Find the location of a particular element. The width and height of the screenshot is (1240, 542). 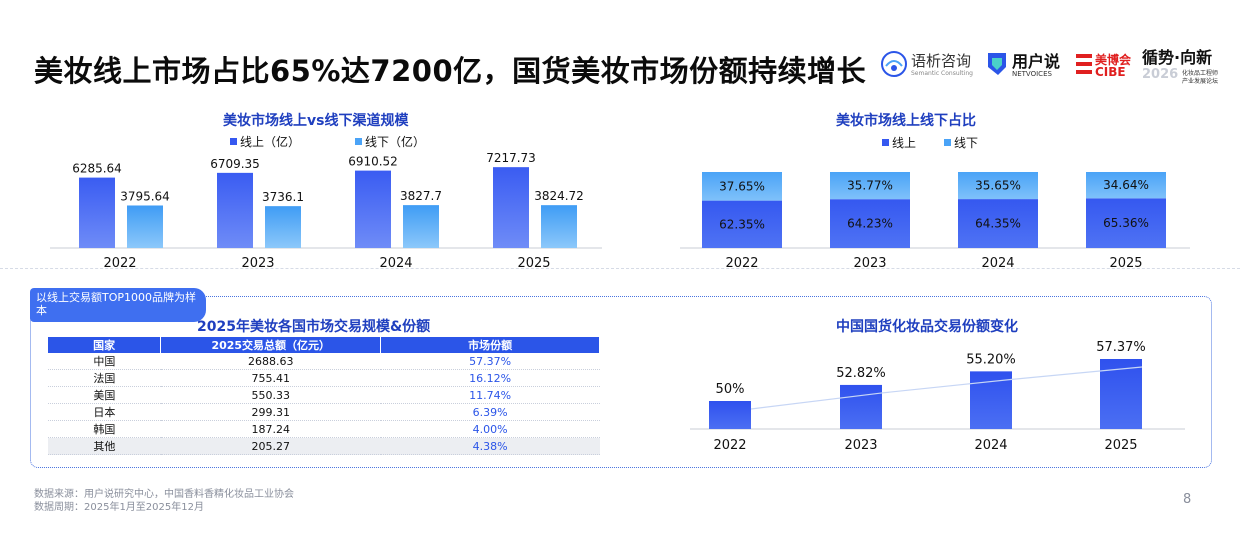

data-label-offline: 35.77% is located at coordinates (870, 186).